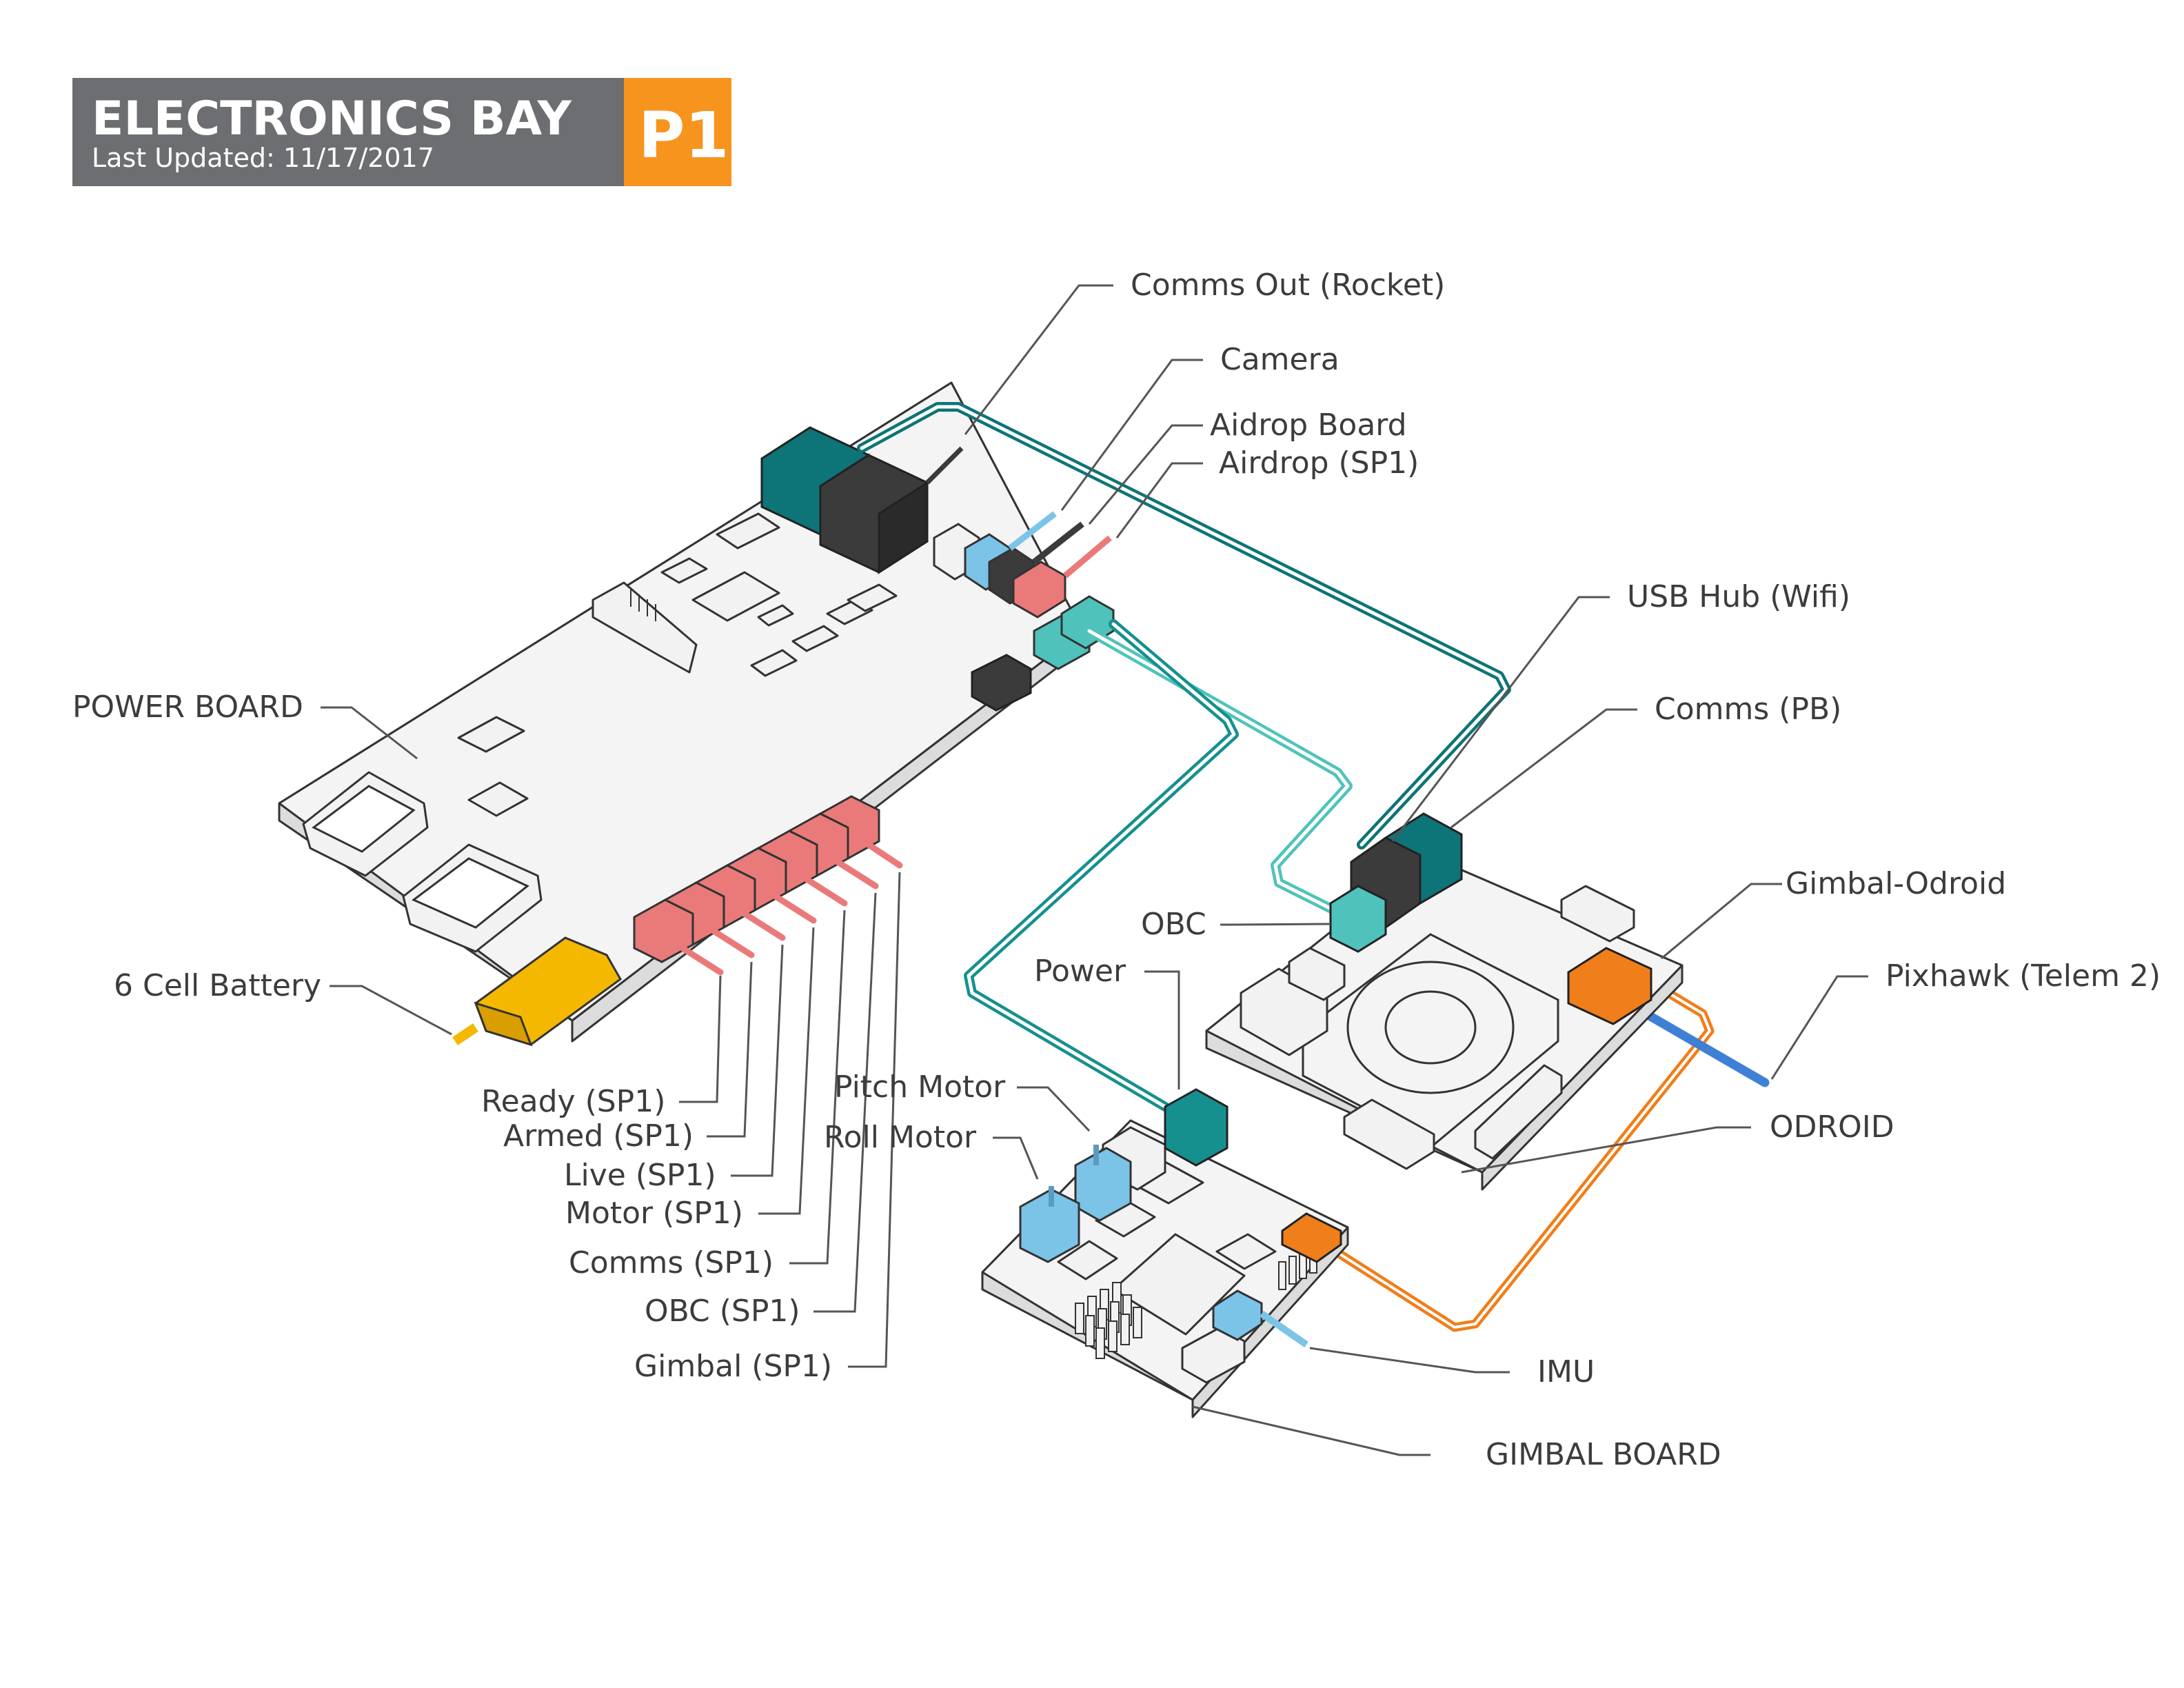 This screenshot has width=2184, height=1688. What do you see at coordinates (901, 1137) in the screenshot?
I see `label-roll-motor: Roll Motor` at bounding box center [901, 1137].